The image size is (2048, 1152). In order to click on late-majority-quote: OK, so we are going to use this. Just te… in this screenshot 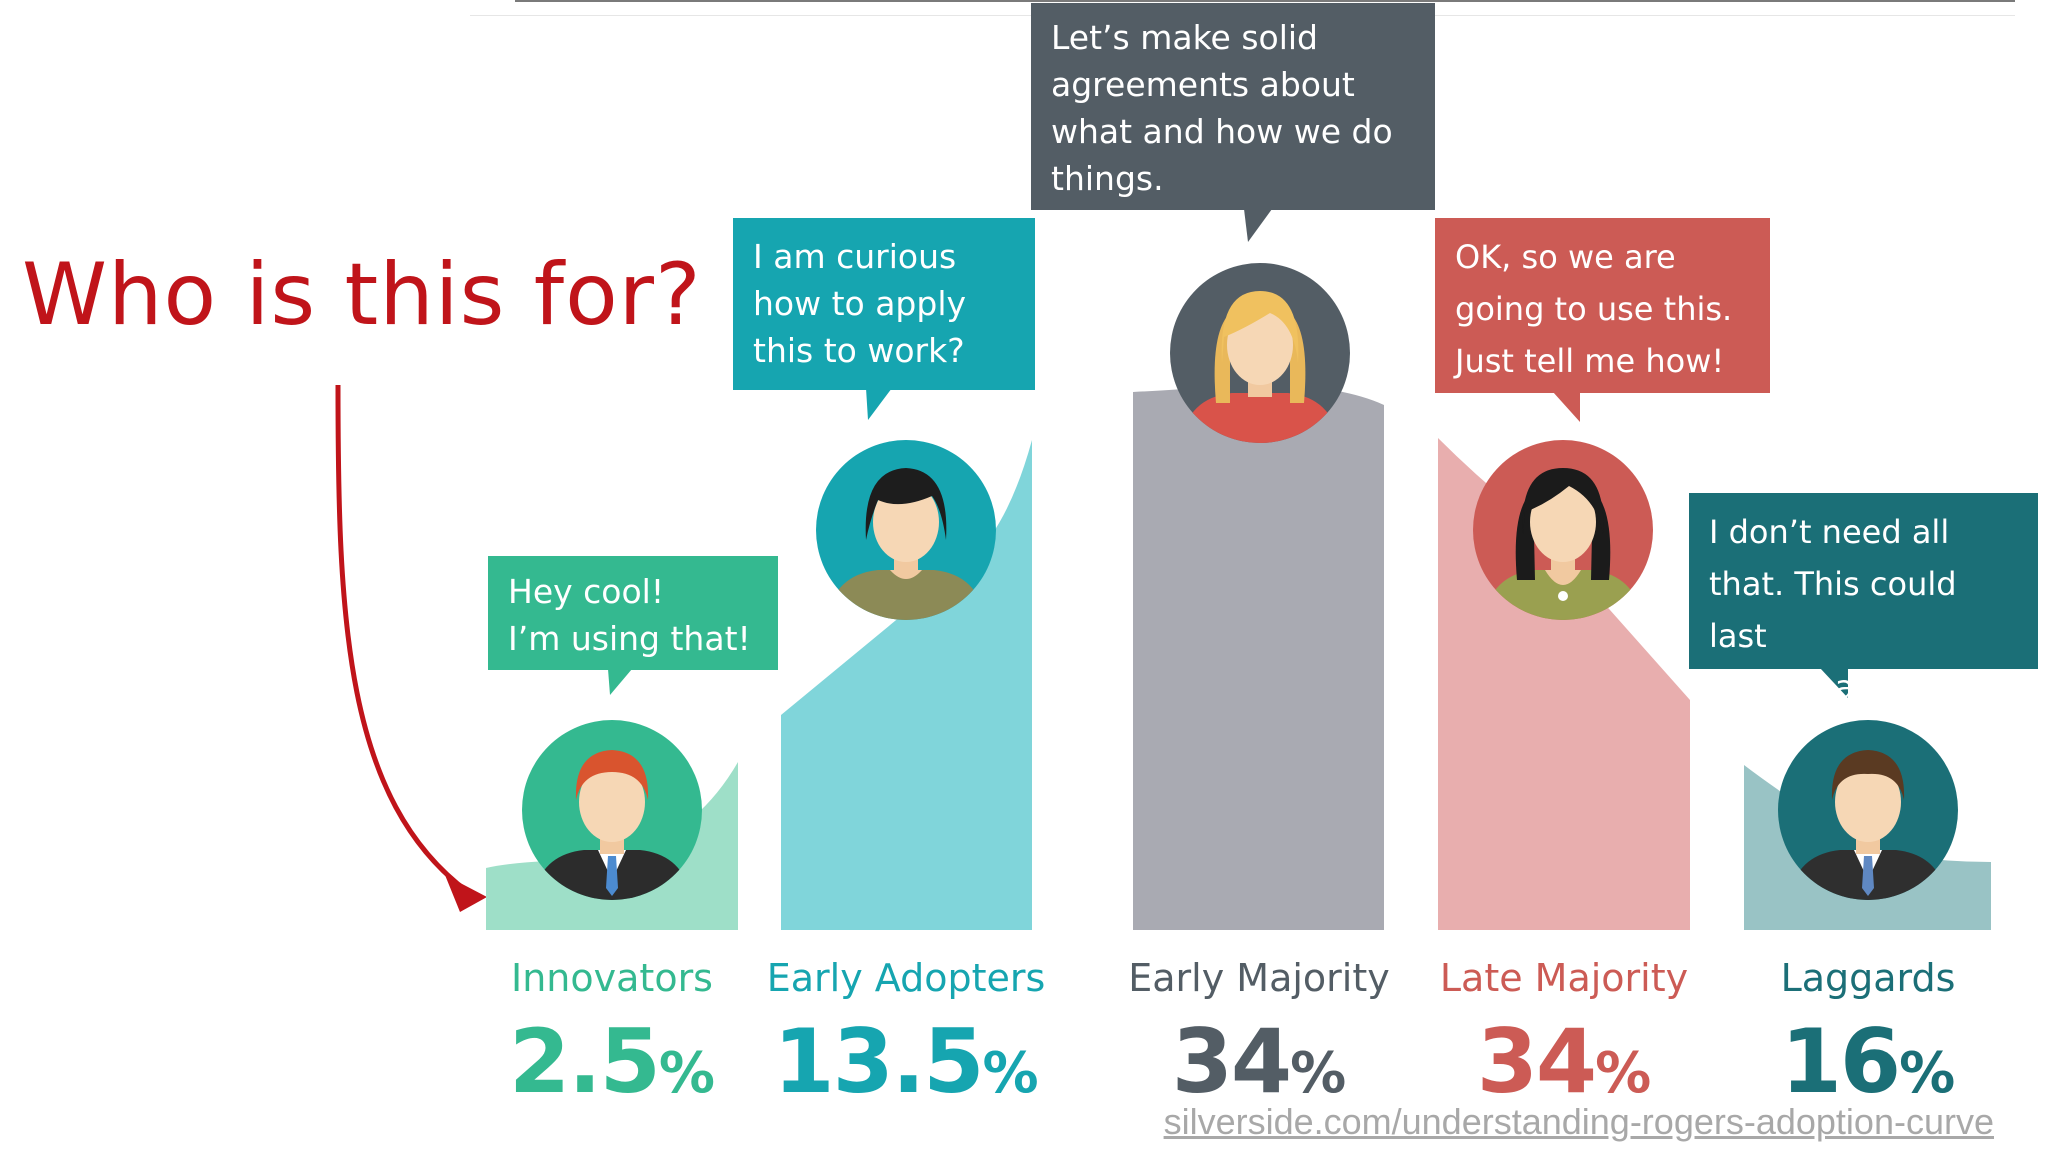, I will do `click(1594, 309)`.